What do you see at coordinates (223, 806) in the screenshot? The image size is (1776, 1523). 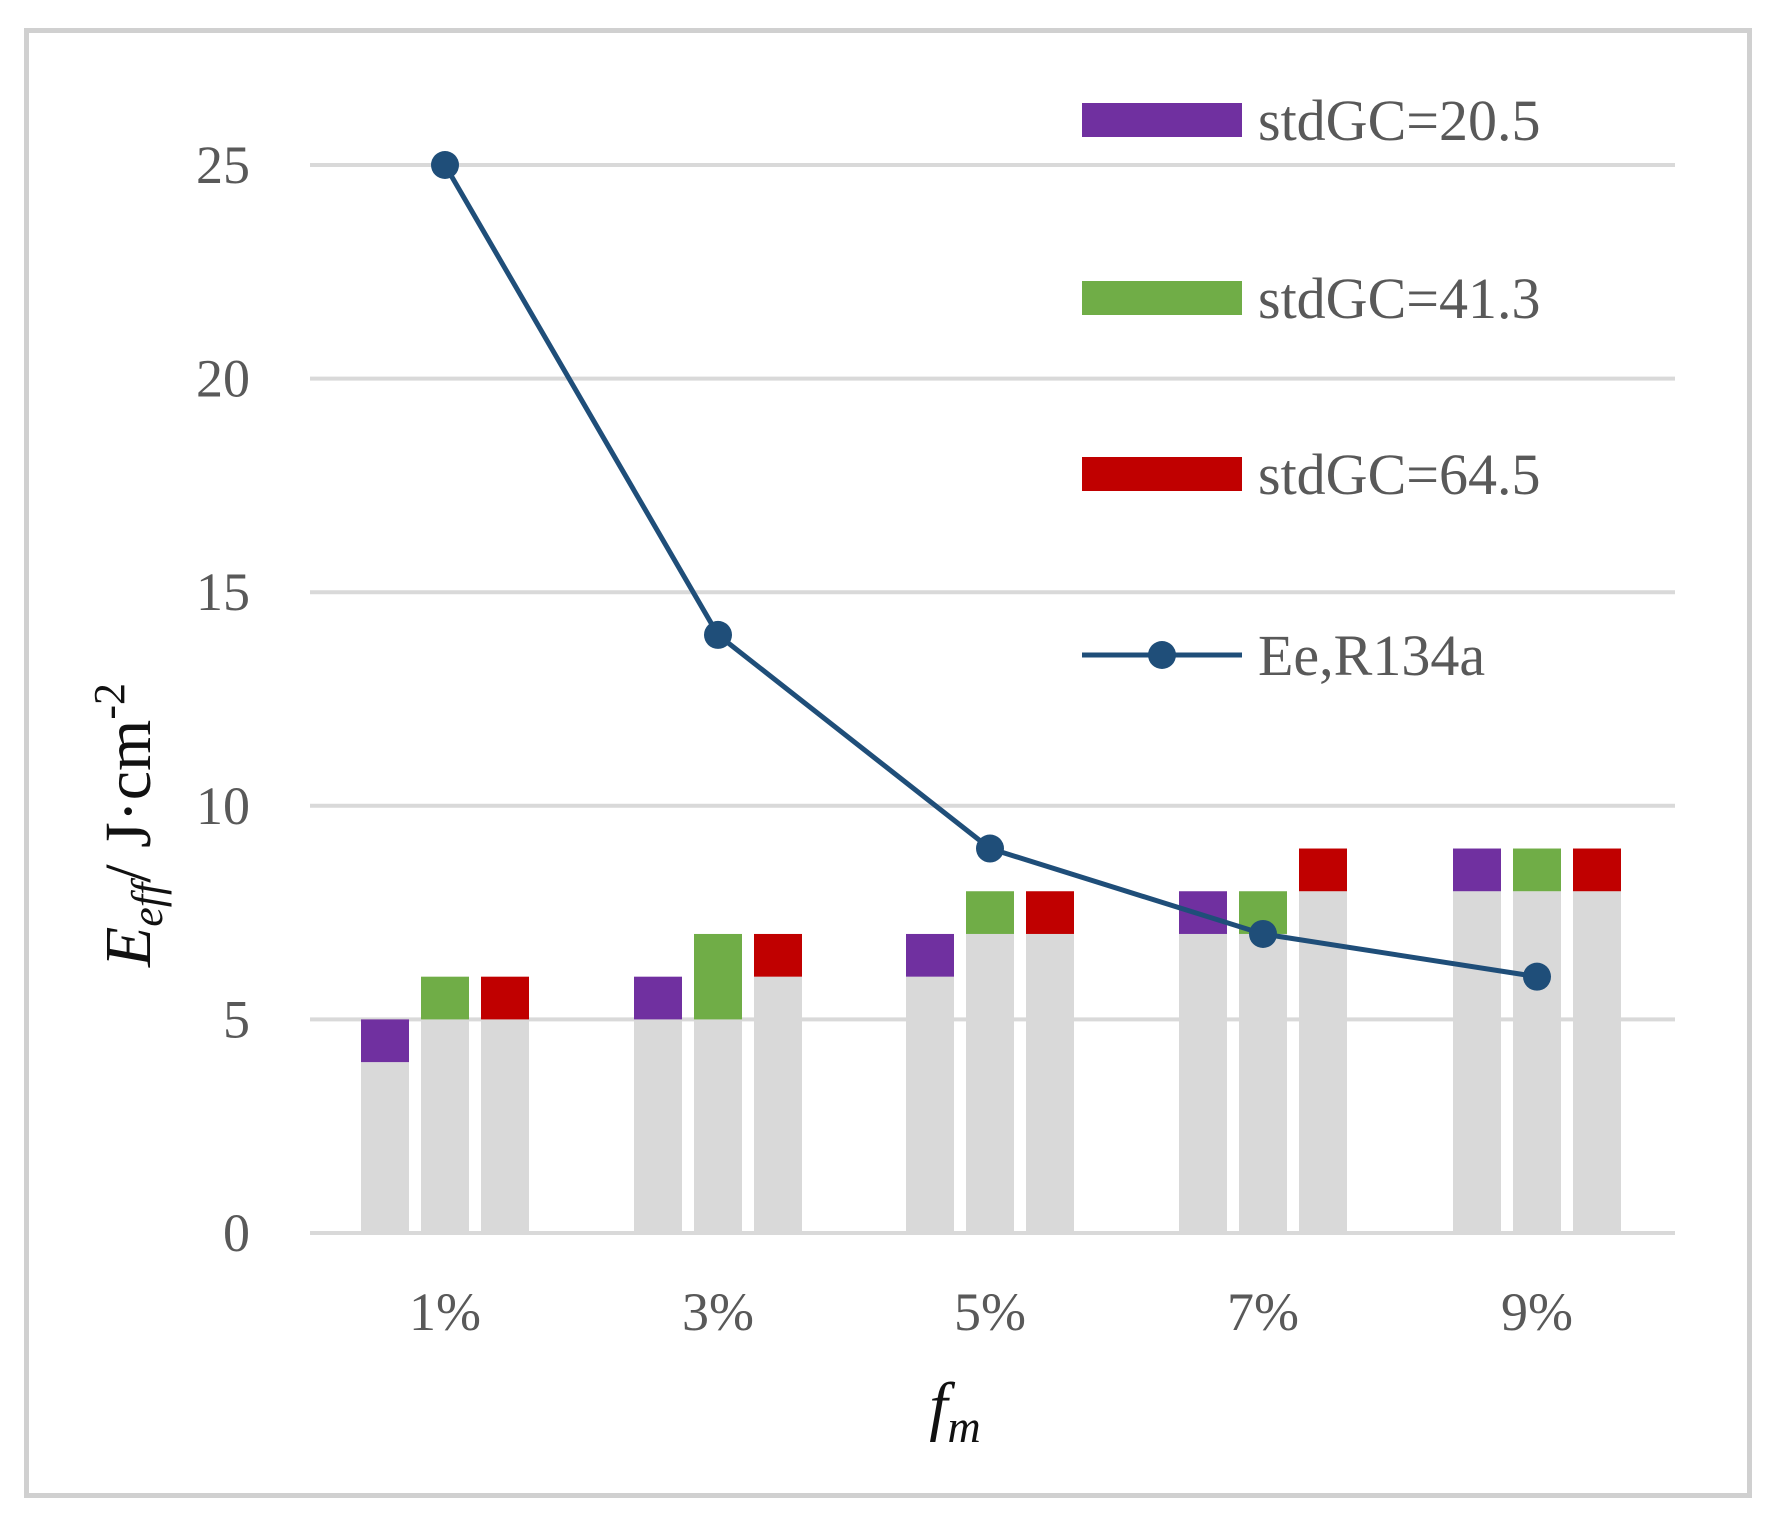 I see `y-tick-label: 10` at bounding box center [223, 806].